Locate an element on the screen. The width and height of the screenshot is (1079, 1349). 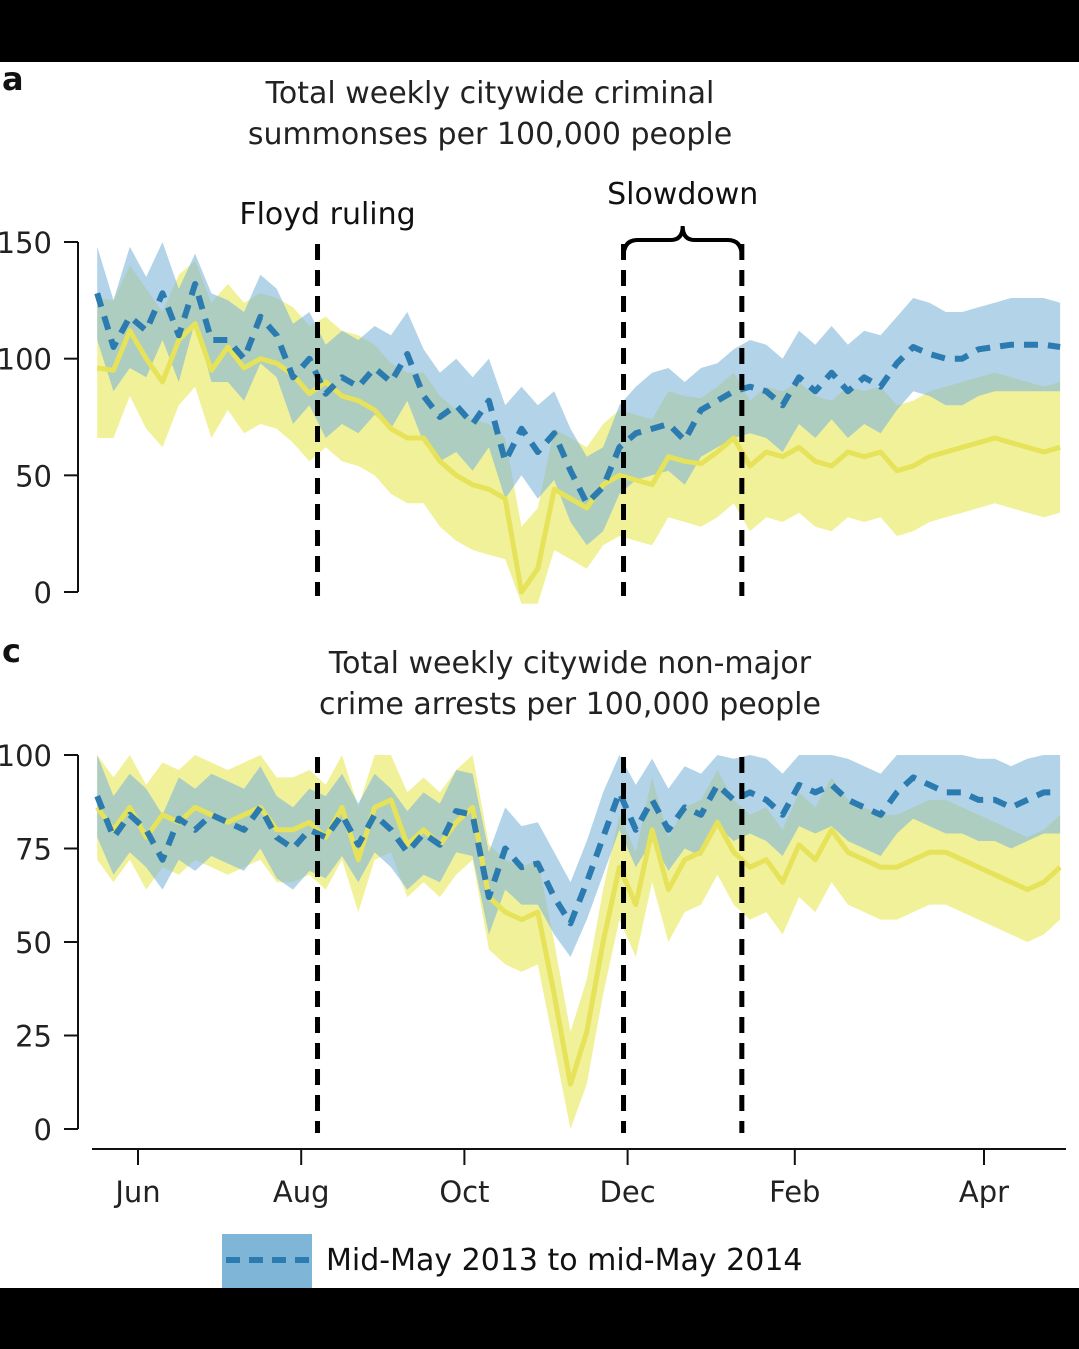
legend-label: Mid-May 2013 to mid-May 2014 is located at coordinates (564, 1260).